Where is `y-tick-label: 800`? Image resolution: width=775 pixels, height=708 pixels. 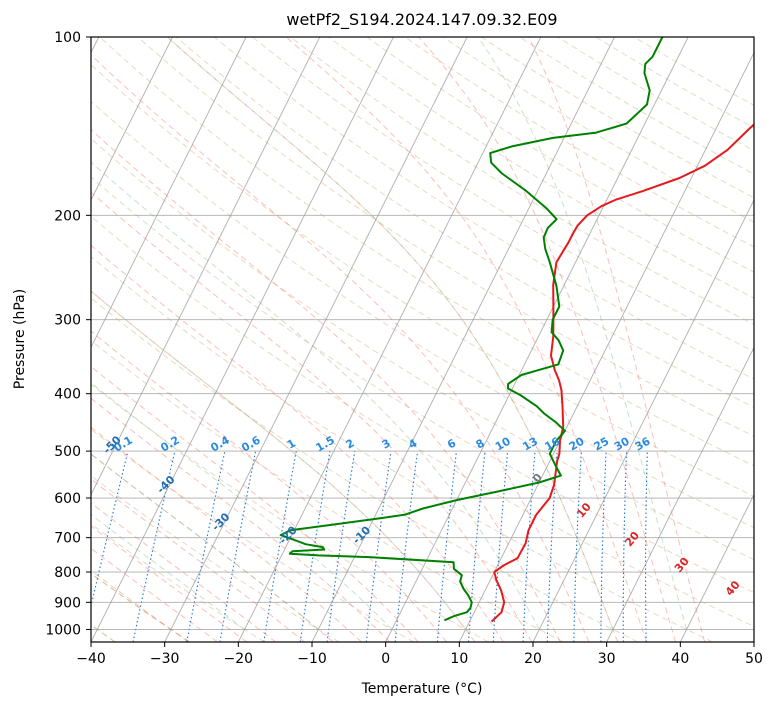
y-tick-label: 800 is located at coordinates (67, 573).